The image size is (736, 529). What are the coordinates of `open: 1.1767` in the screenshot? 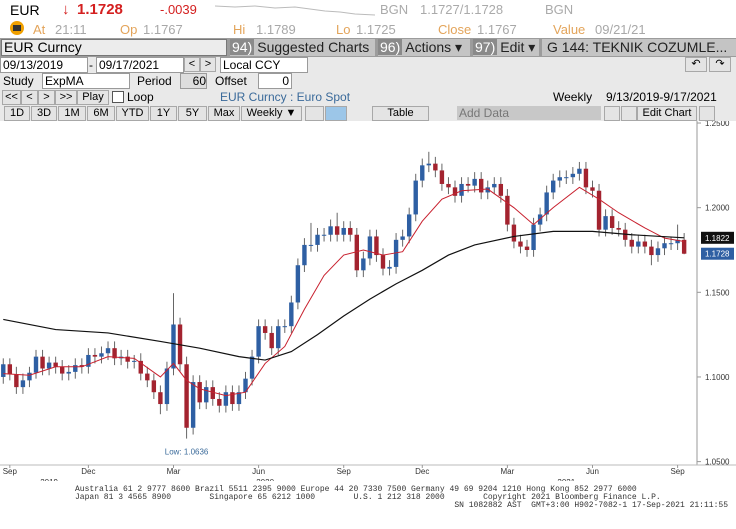 It's located at (163, 29).